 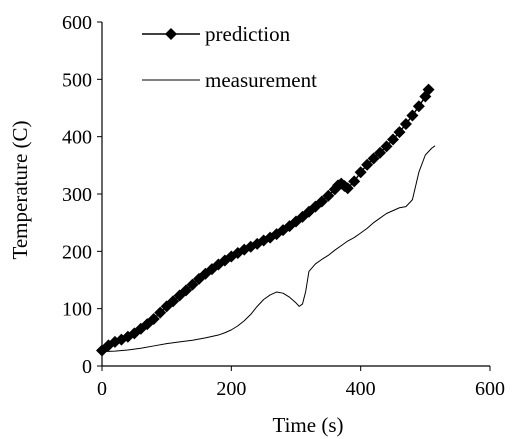 I want to click on x-axis-title: Time (s), so click(x=308, y=425).